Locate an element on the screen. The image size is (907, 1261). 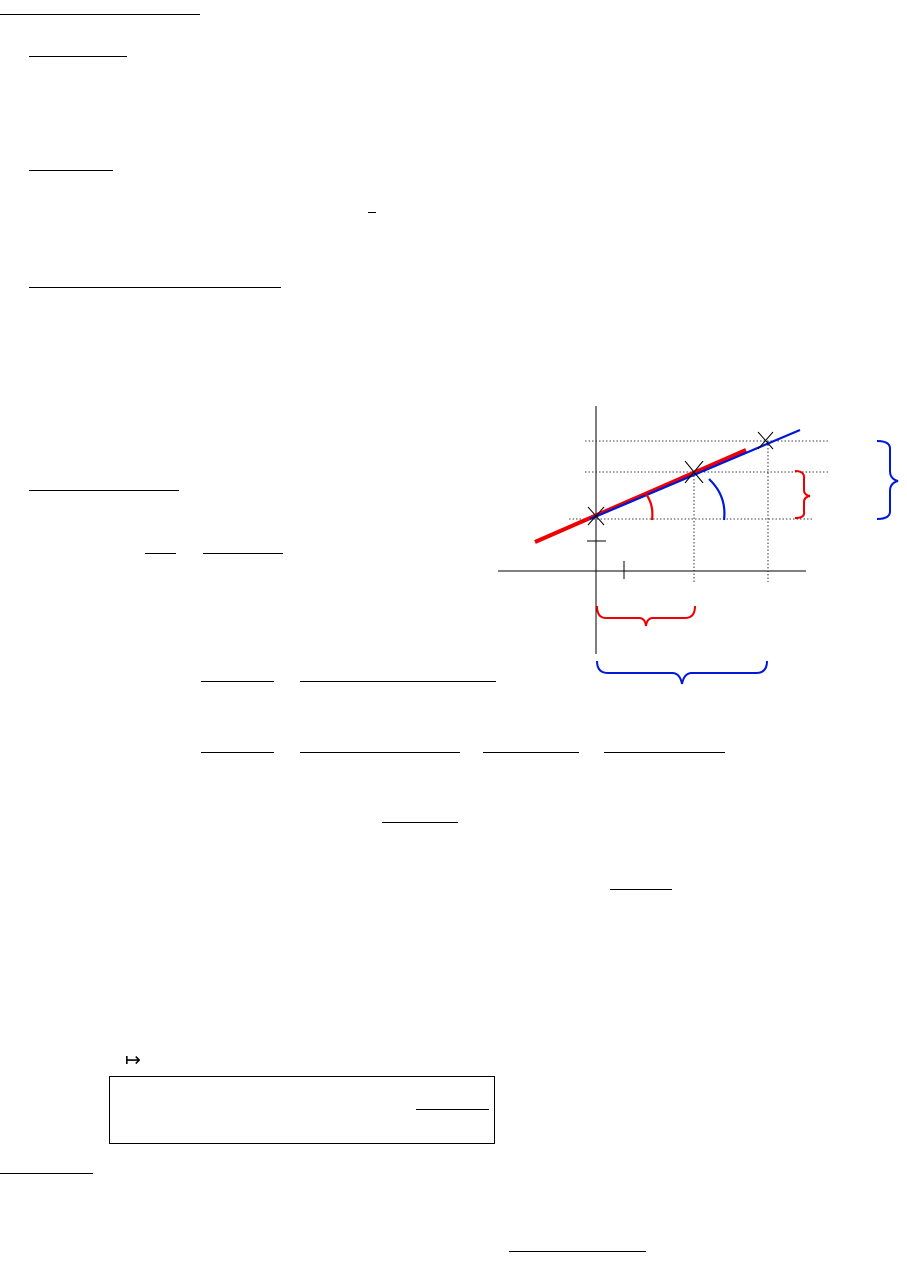
result-box-fraction-bar is located at coordinates (452, 1109).